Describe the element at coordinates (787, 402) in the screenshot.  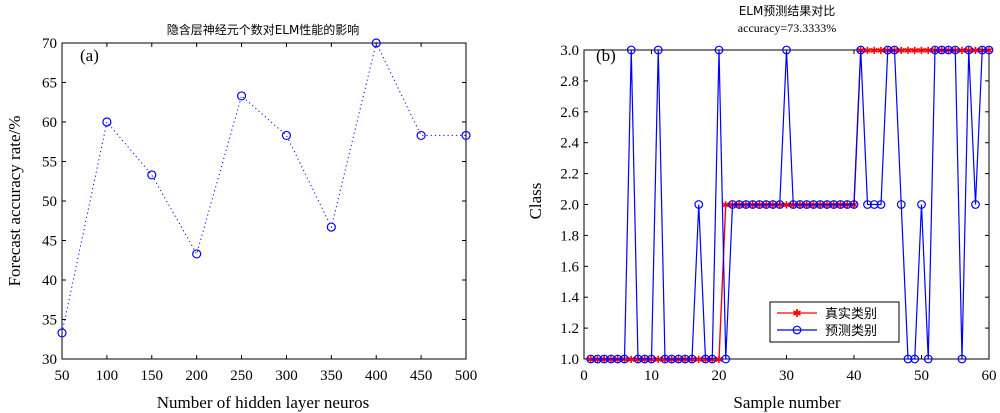
I see `chart-b-xlabel: Sample number` at that location.